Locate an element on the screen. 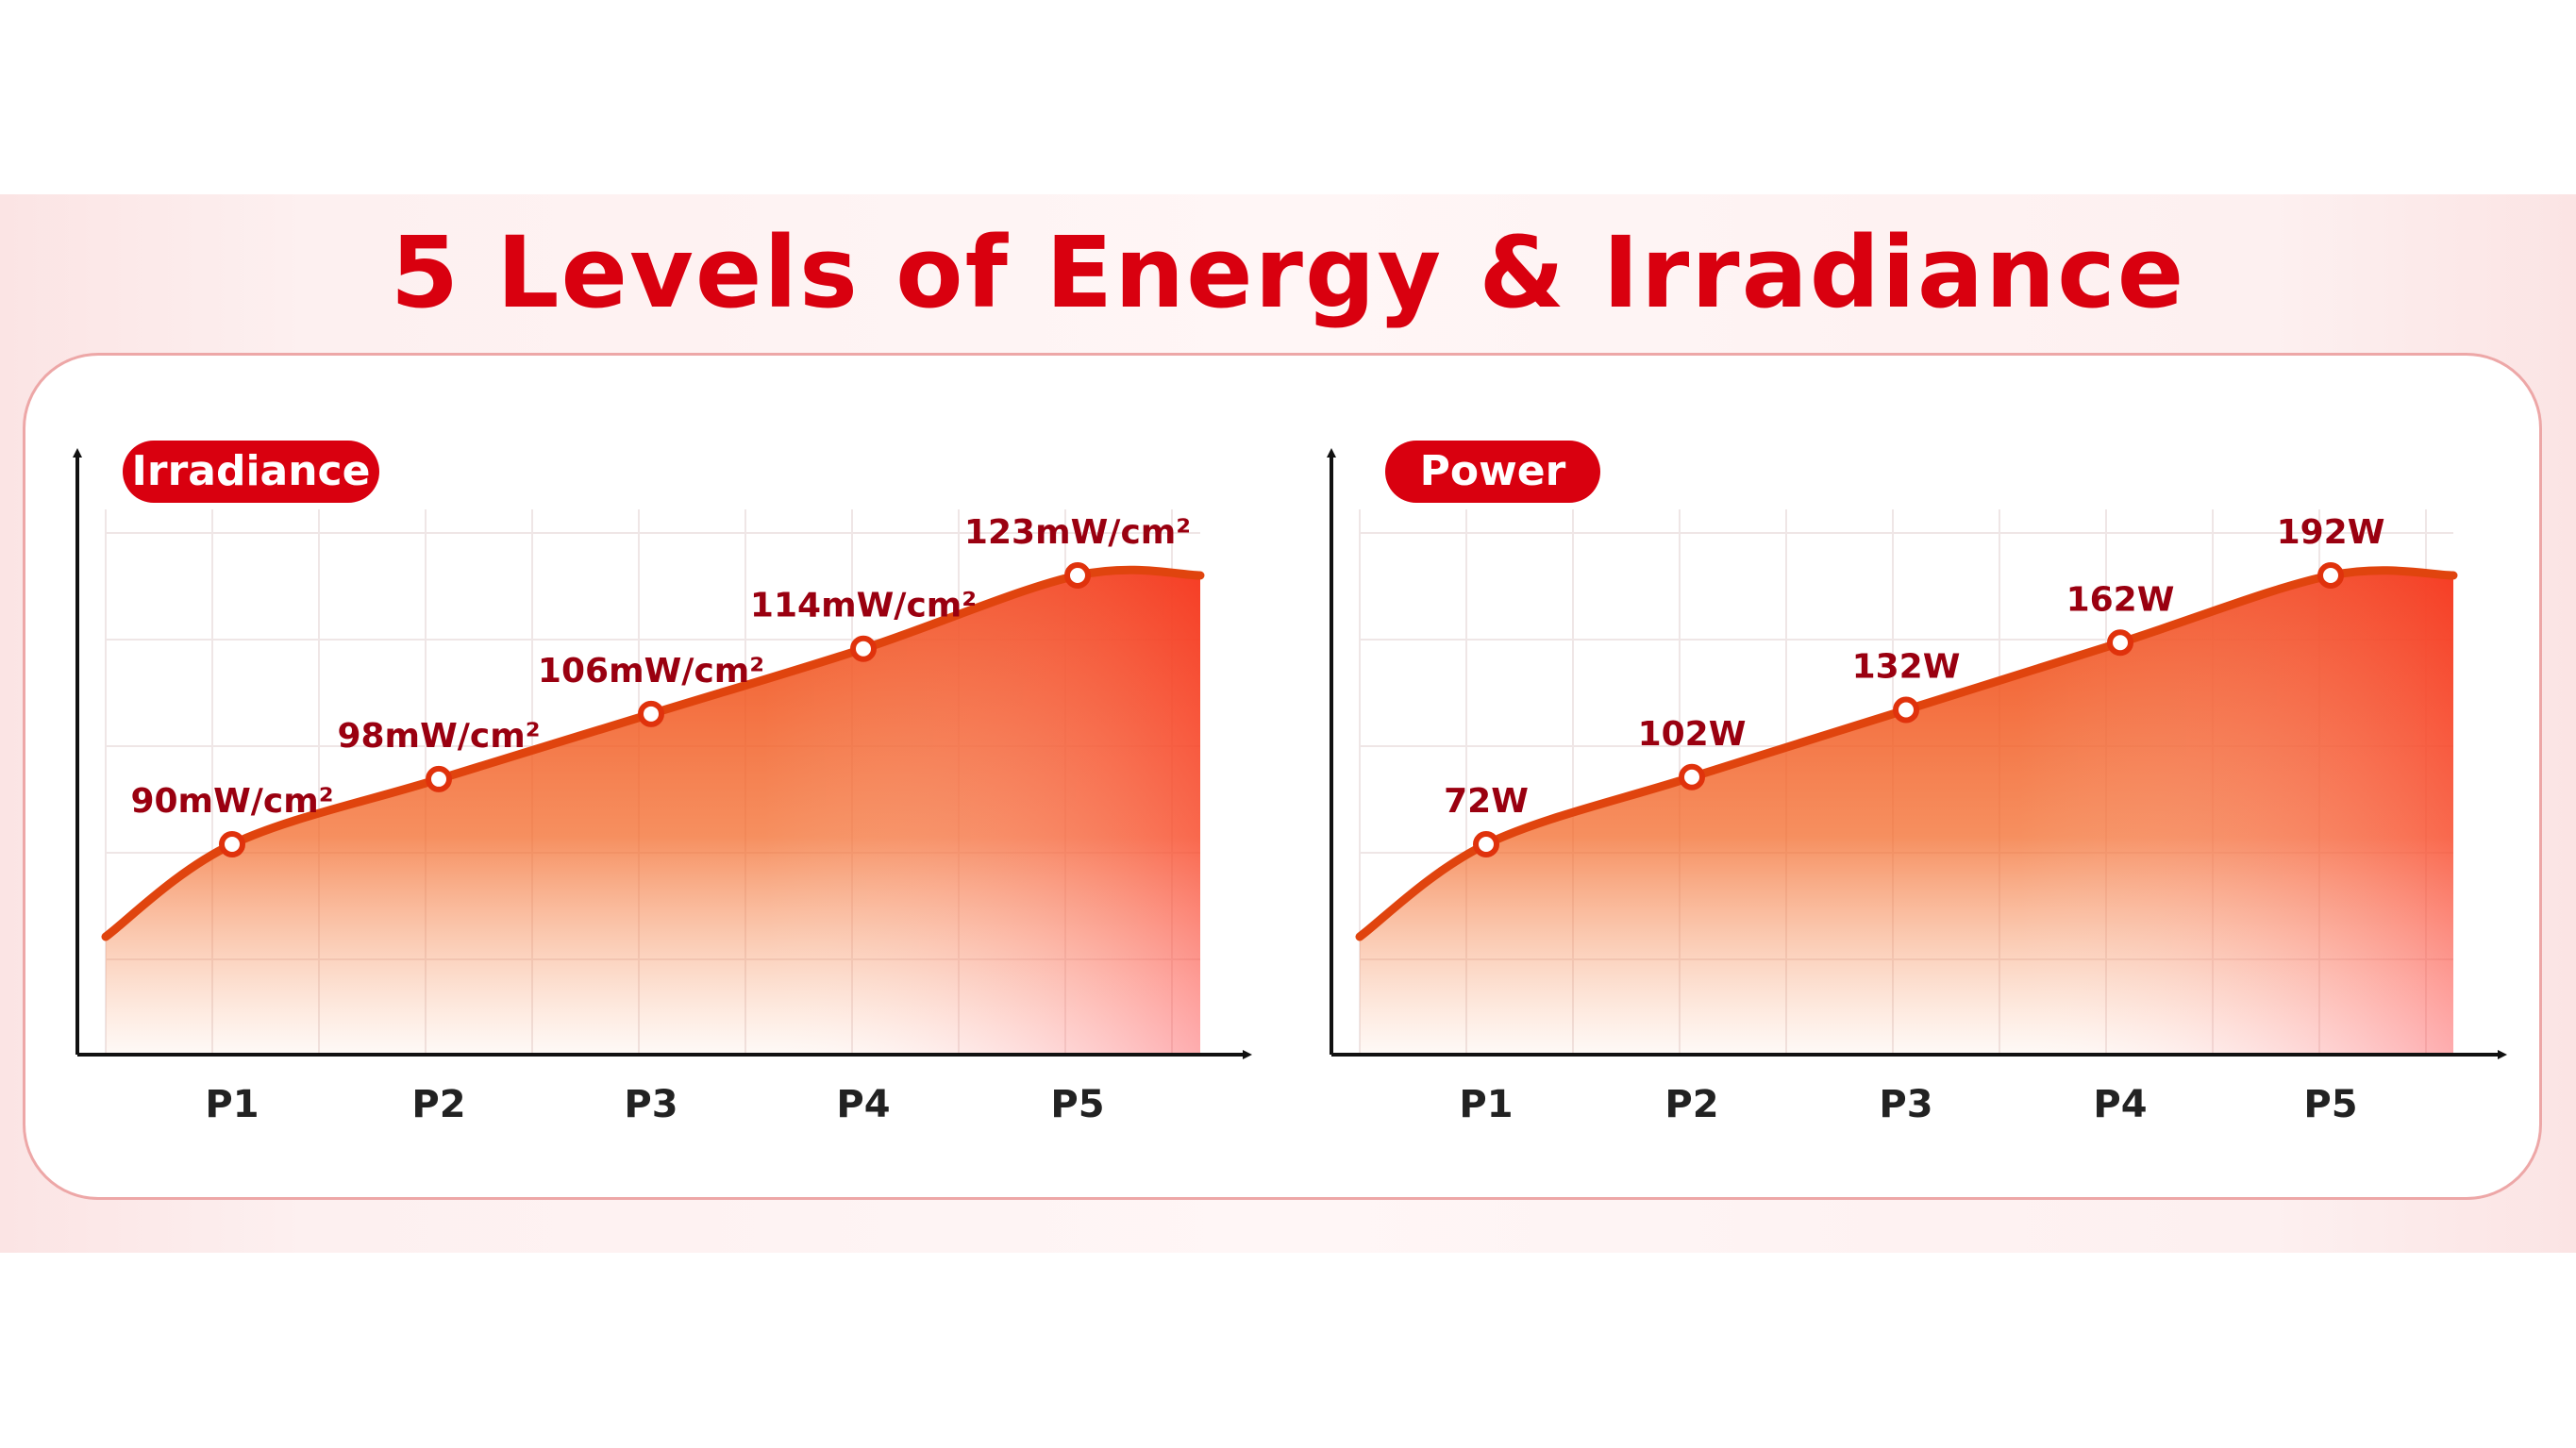  power-data-label-p1: 72W is located at coordinates (1486, 801).